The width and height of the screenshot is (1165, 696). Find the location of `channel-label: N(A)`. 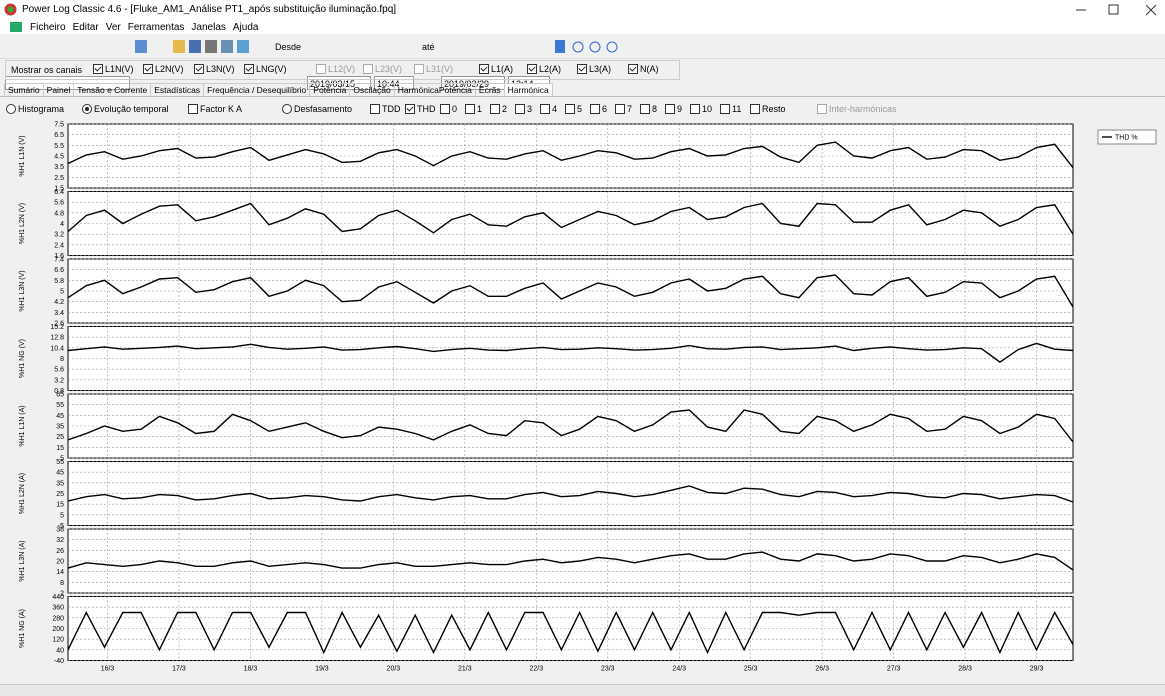

channel-label: N(A) is located at coordinates (649, 69).